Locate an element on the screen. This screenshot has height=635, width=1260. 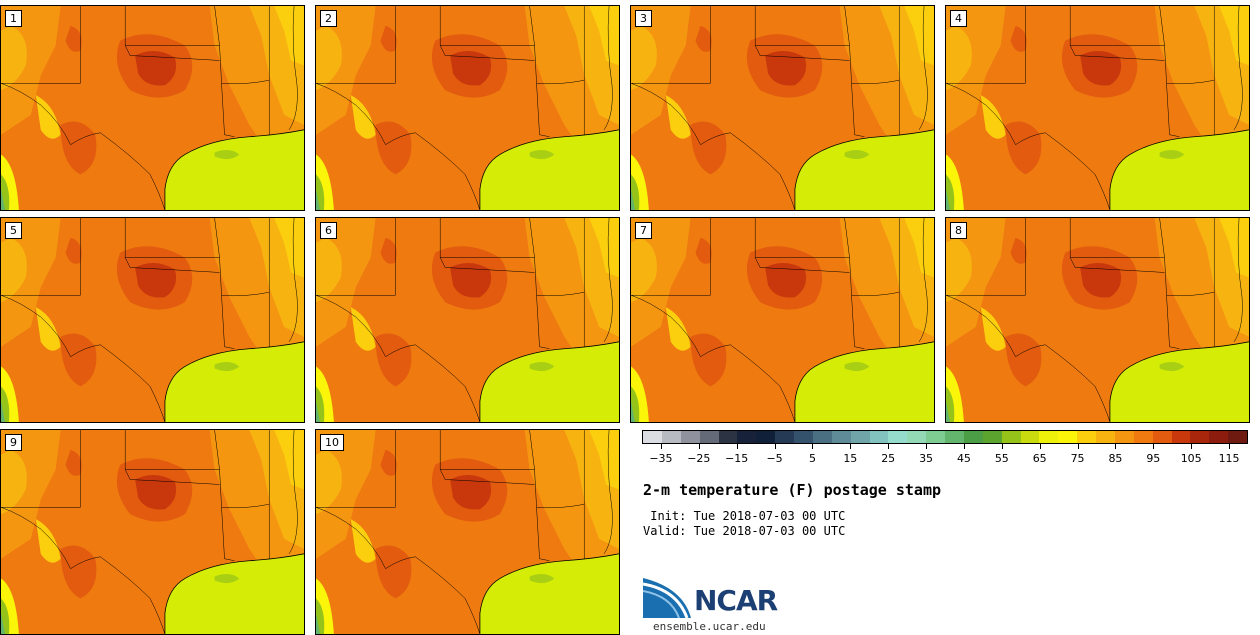
map-panel: 10 is located at coordinates (467, 532).